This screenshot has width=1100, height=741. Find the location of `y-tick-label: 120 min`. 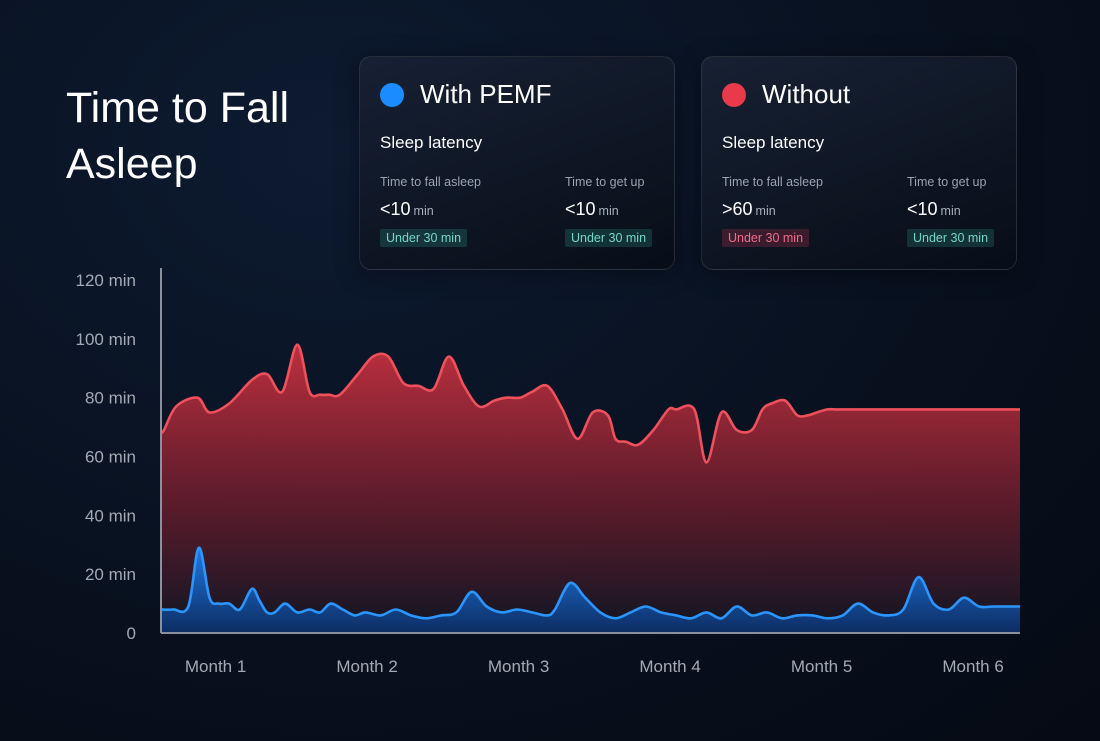

y-tick-label: 120 min is located at coordinates (106, 280).